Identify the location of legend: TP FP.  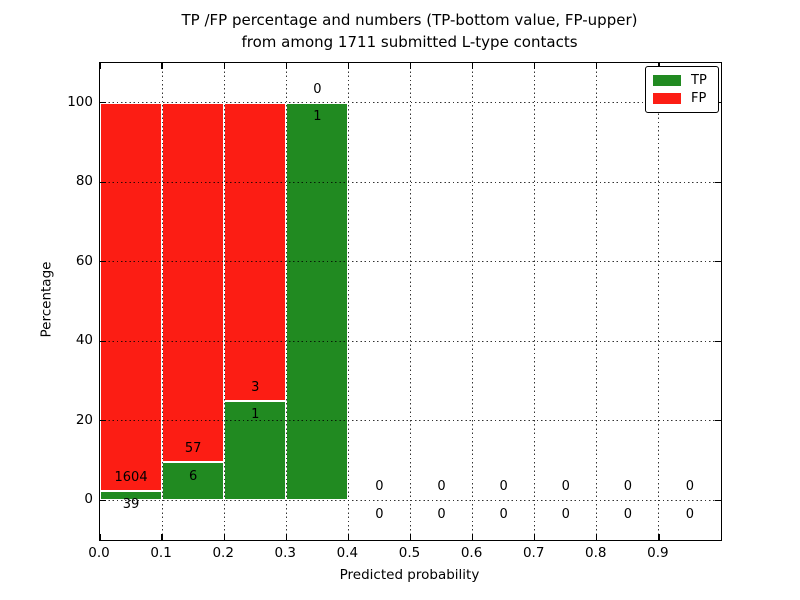
(682, 89).